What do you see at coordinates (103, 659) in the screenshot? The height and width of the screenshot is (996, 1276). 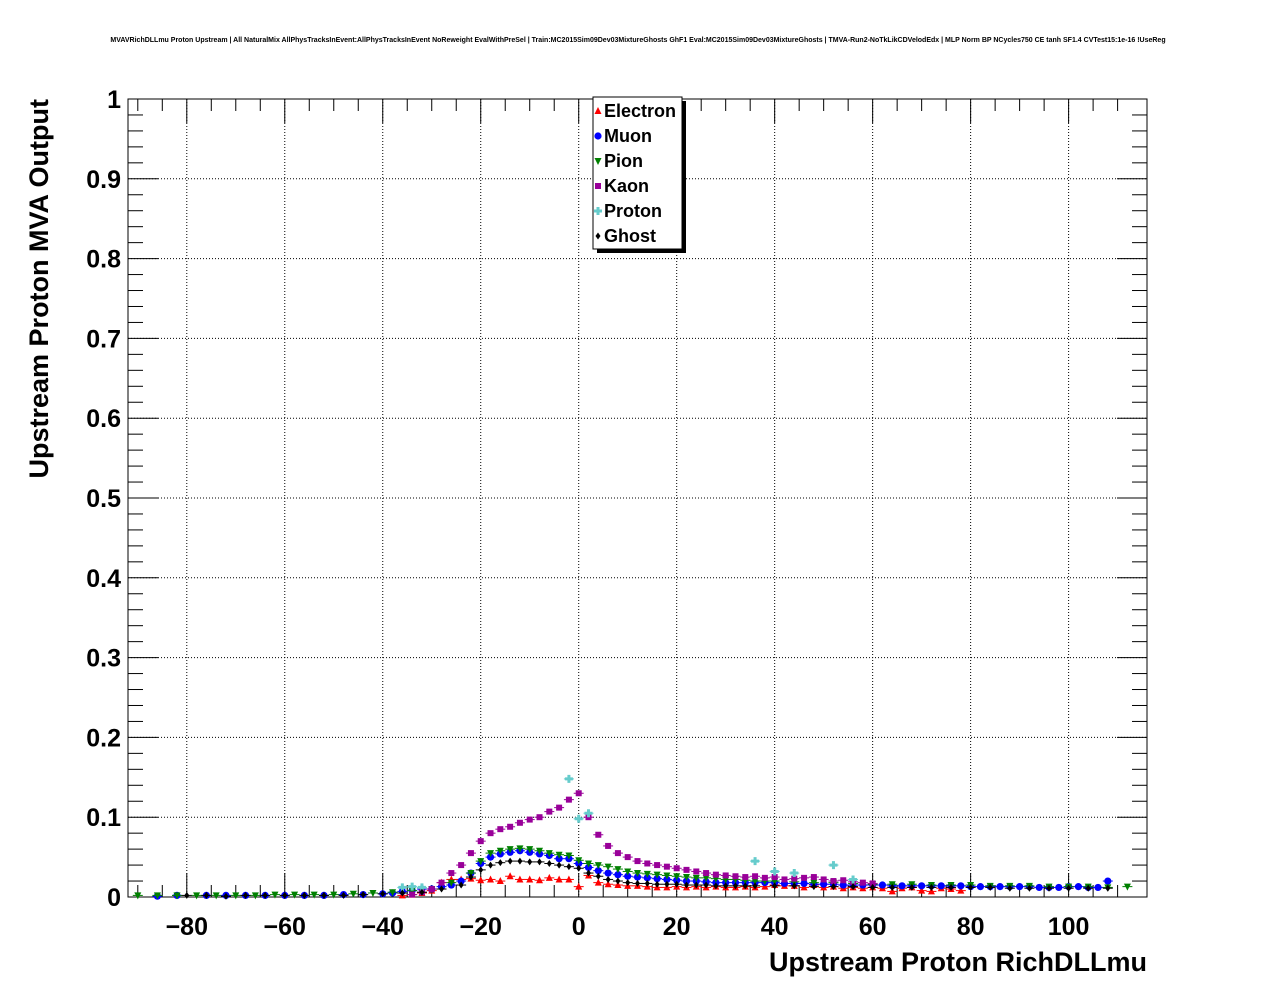 I see `y-tick-label: 0.3` at bounding box center [103, 659].